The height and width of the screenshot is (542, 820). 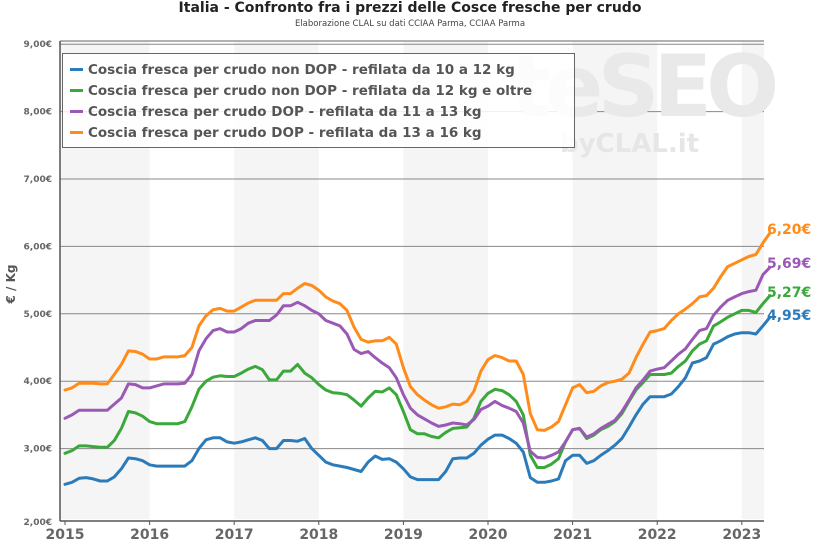 What do you see at coordinates (38, 450) in the screenshot?
I see `y-tick-label: 3,00€` at bounding box center [38, 450].